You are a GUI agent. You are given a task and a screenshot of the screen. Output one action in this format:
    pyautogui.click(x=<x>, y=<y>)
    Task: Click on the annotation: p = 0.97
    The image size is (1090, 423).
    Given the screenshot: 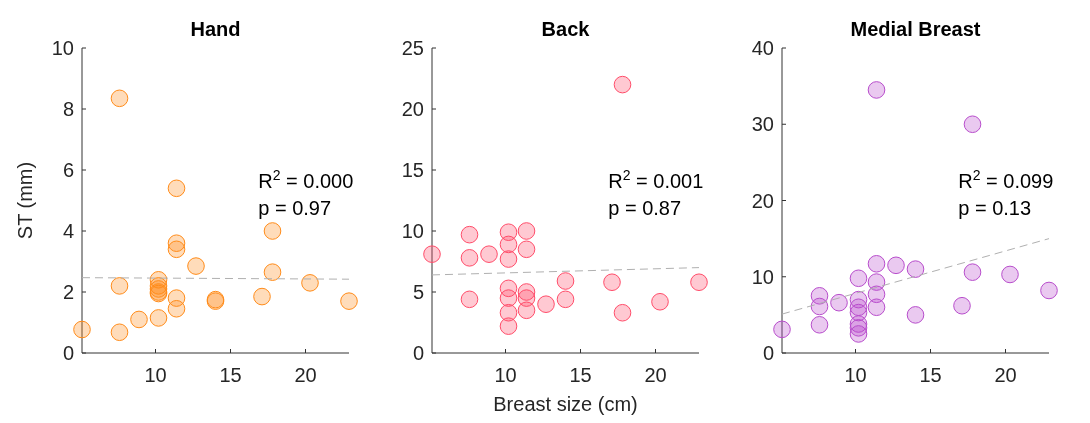 What is the action you would take?
    pyautogui.click(x=295, y=208)
    